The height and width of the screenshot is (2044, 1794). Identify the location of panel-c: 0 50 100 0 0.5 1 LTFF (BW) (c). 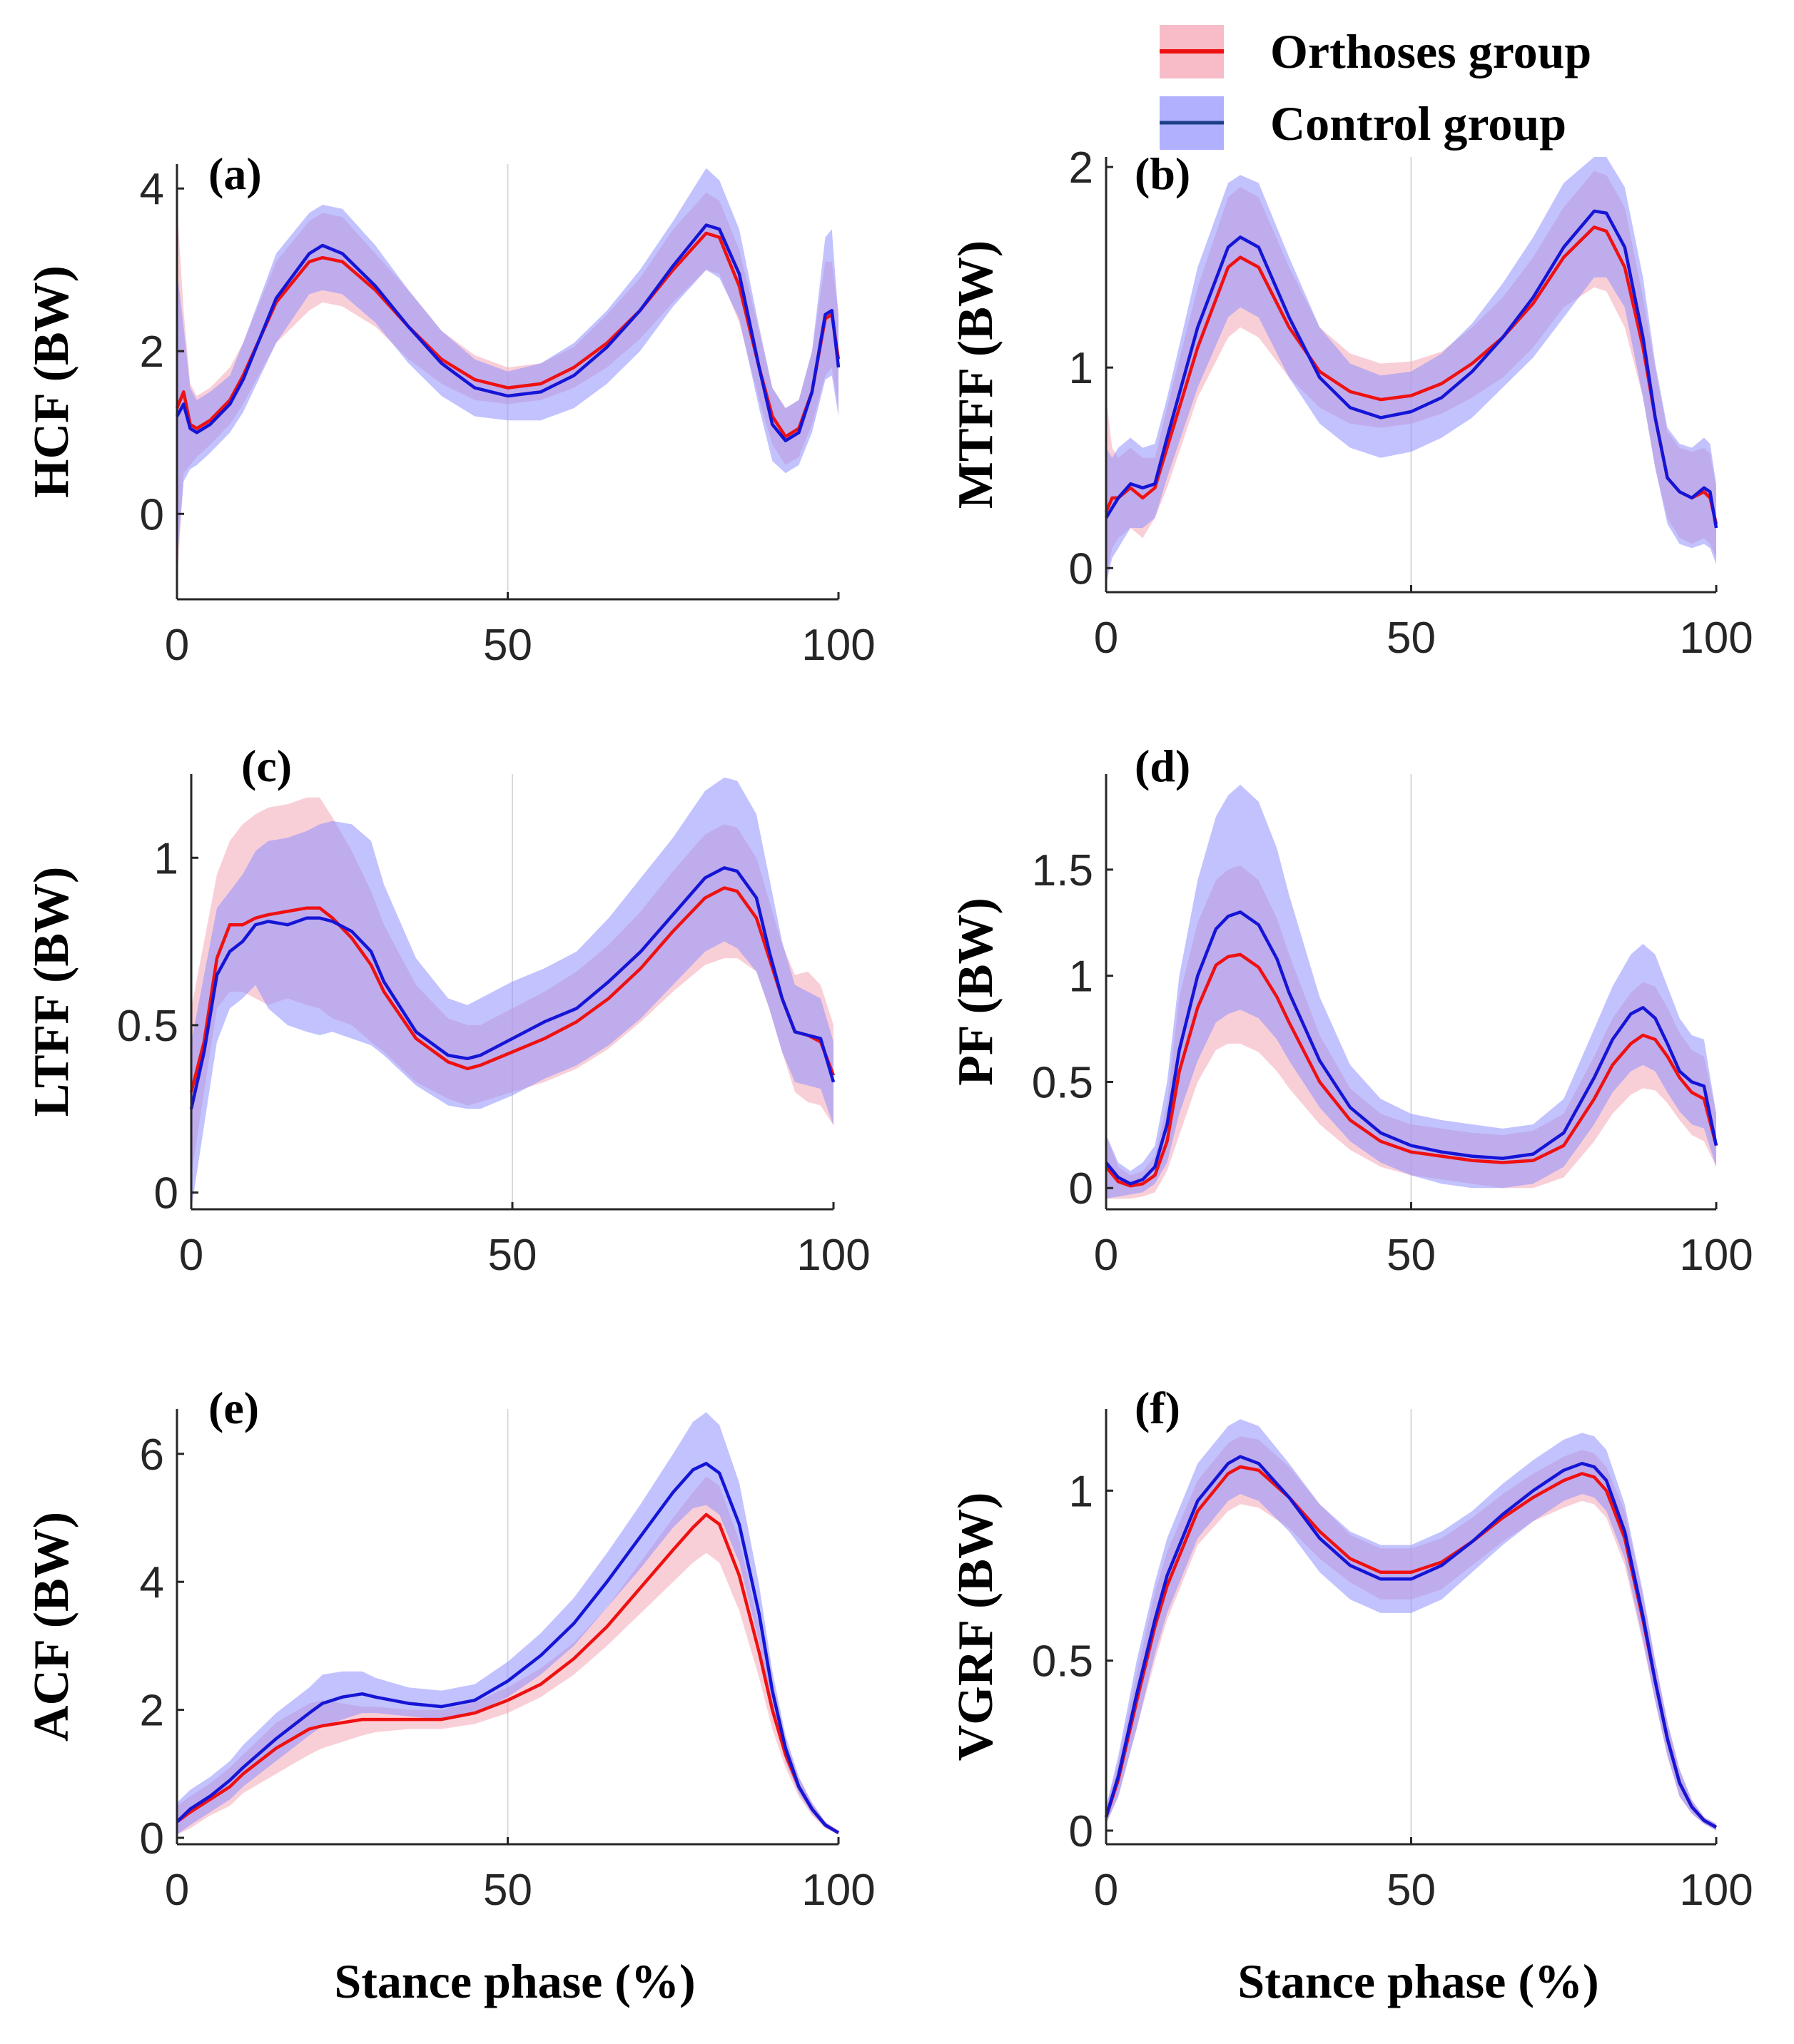
(447, 1010).